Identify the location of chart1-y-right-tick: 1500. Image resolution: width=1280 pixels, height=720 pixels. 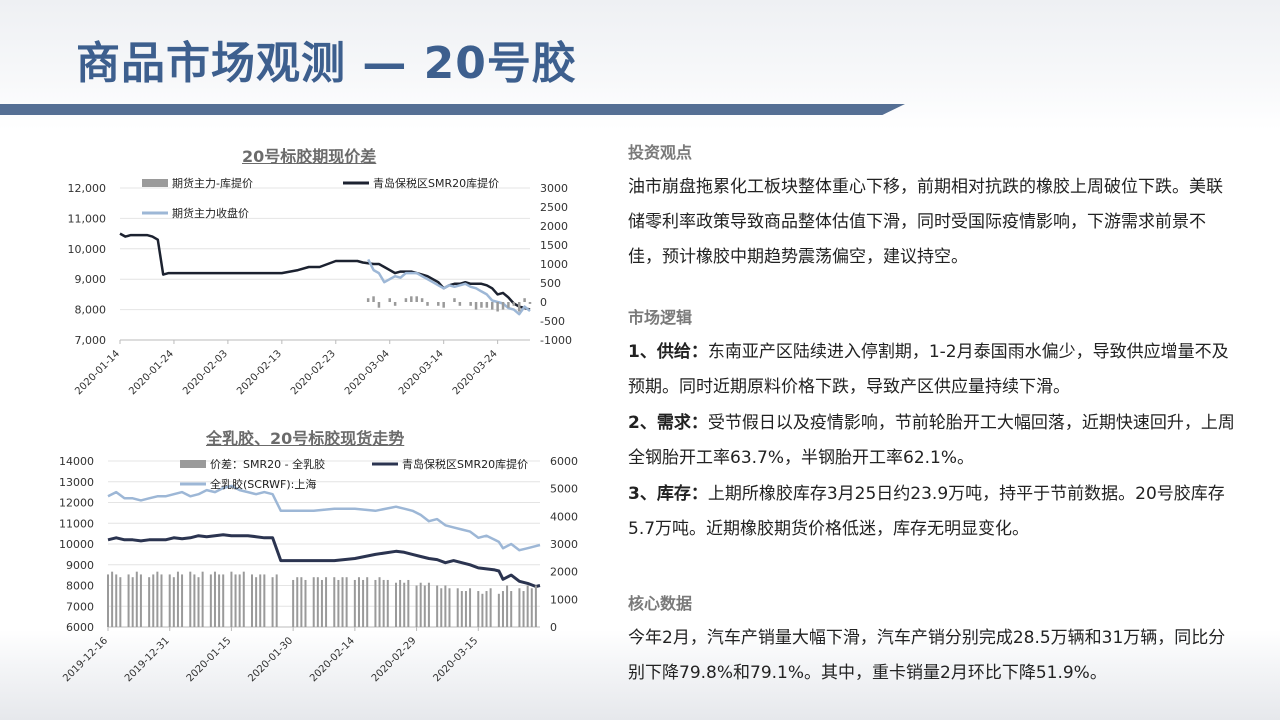
(554, 245).